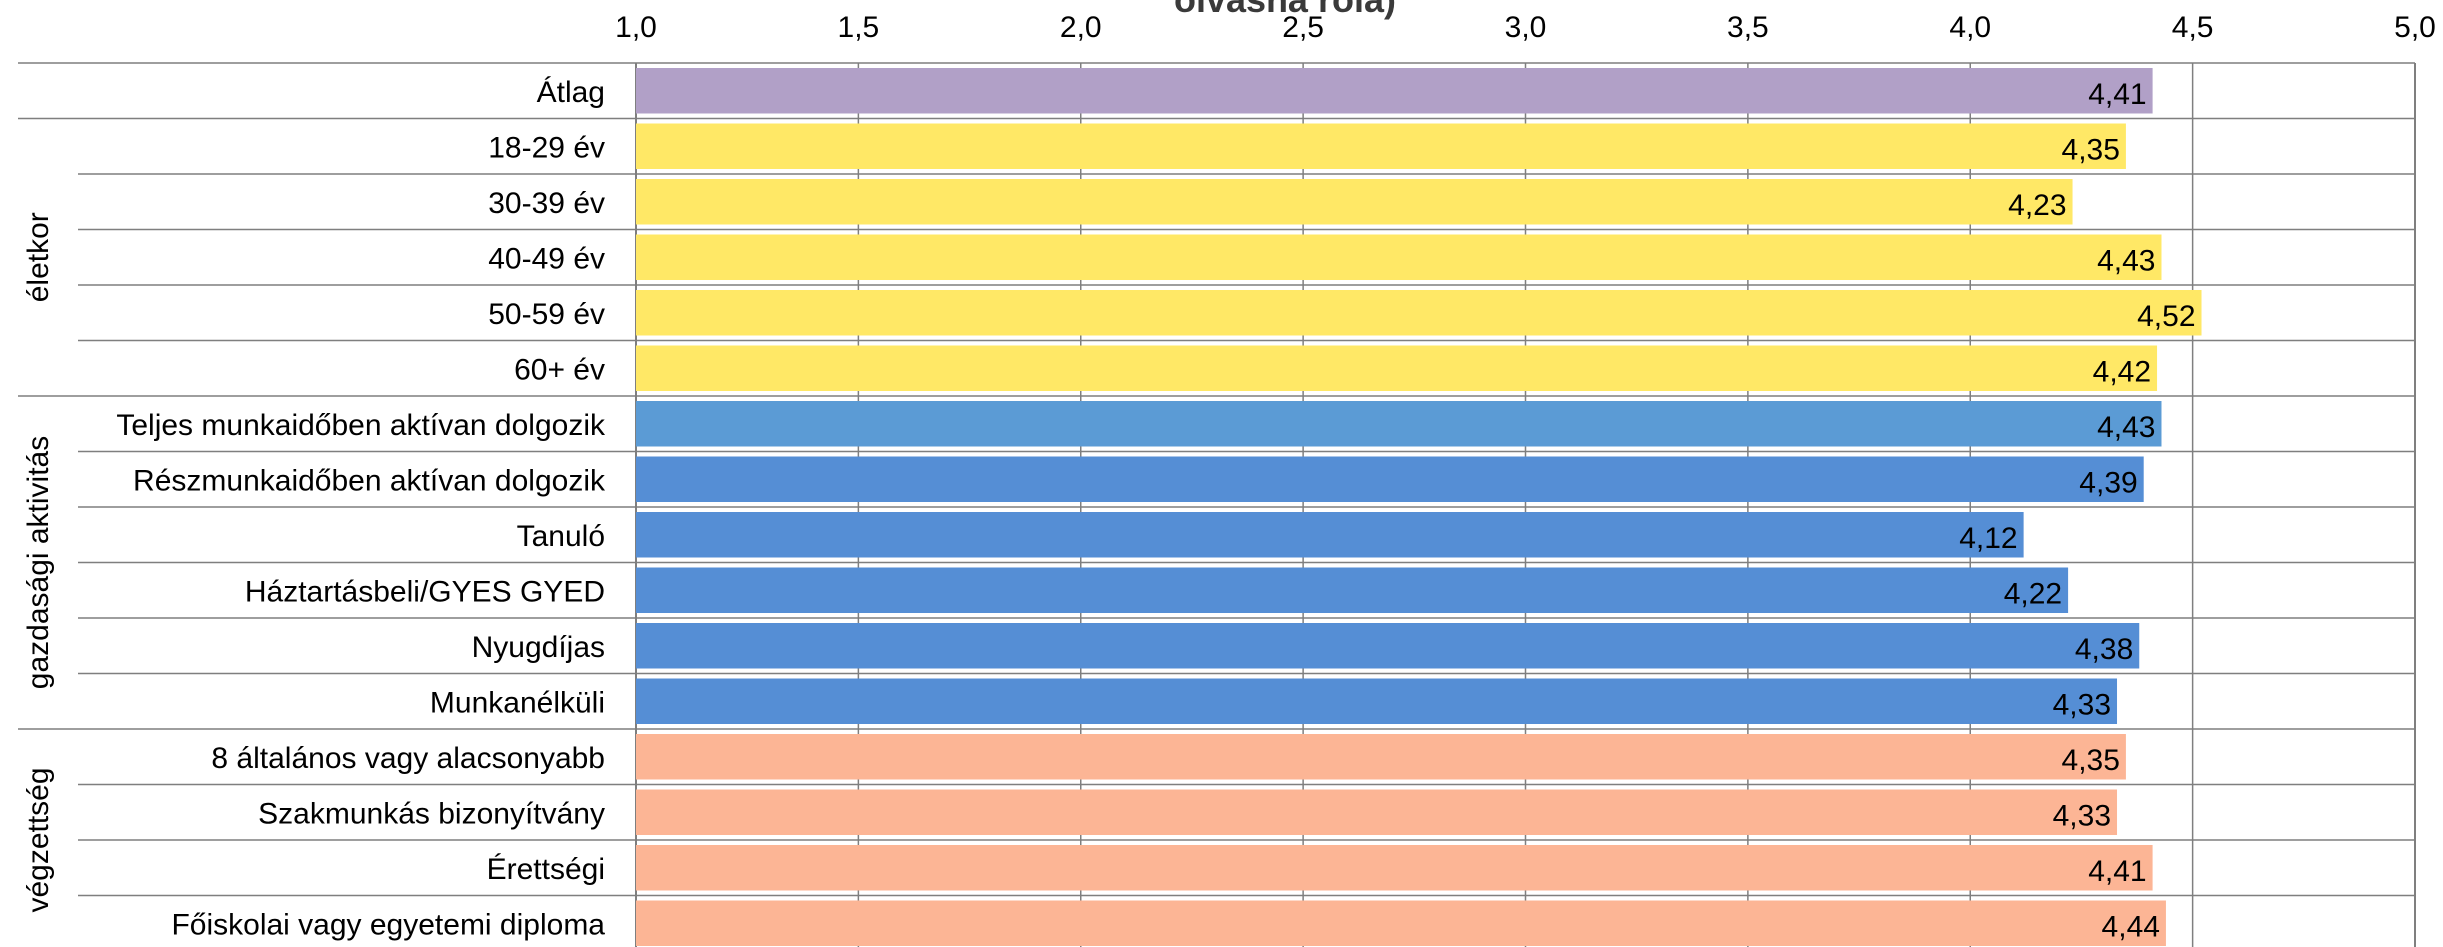 The image size is (2443, 947). I want to click on x-tick-label: 3,0, so click(1526, 27).